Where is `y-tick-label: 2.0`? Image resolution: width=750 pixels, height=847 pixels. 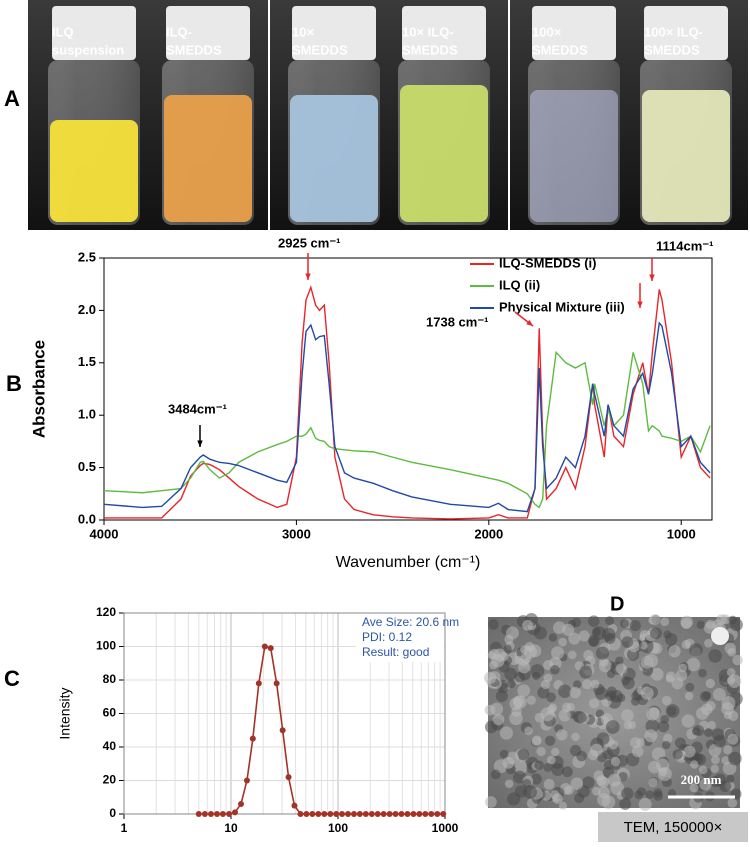
y-tick-label: 2.0 is located at coordinates (87, 309).